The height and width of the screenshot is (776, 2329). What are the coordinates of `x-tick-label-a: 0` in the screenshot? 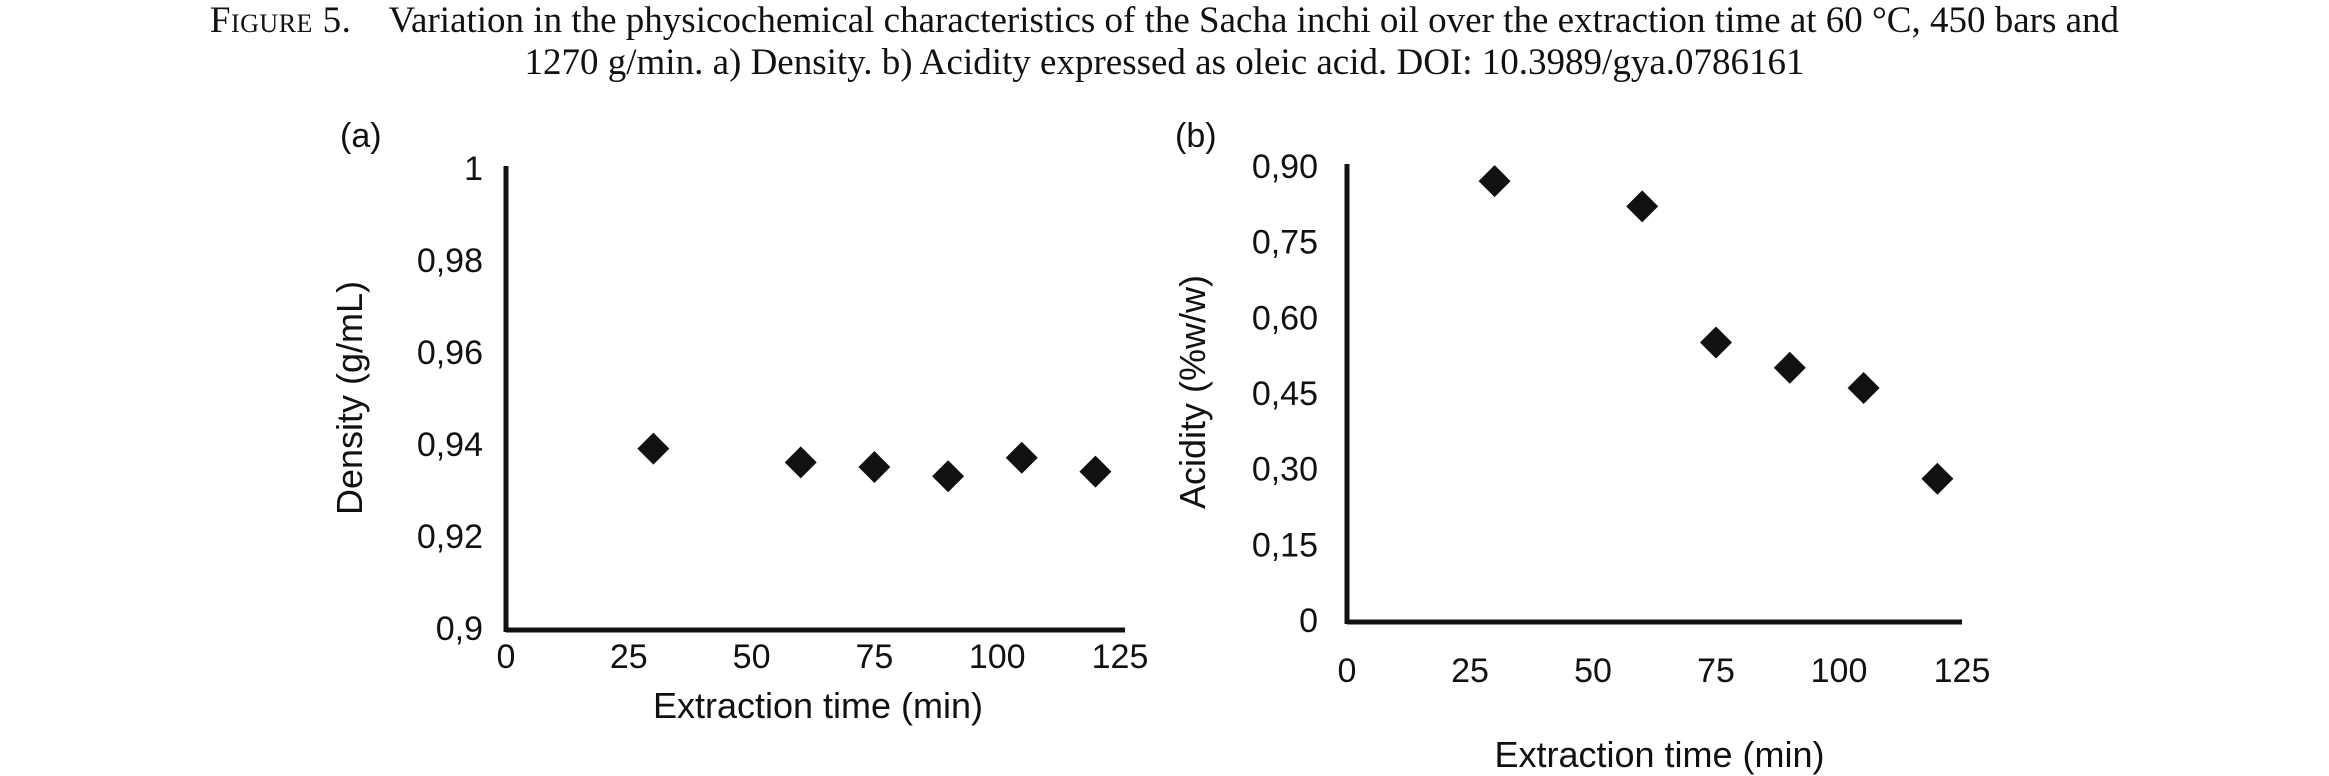 It's located at (506, 657).